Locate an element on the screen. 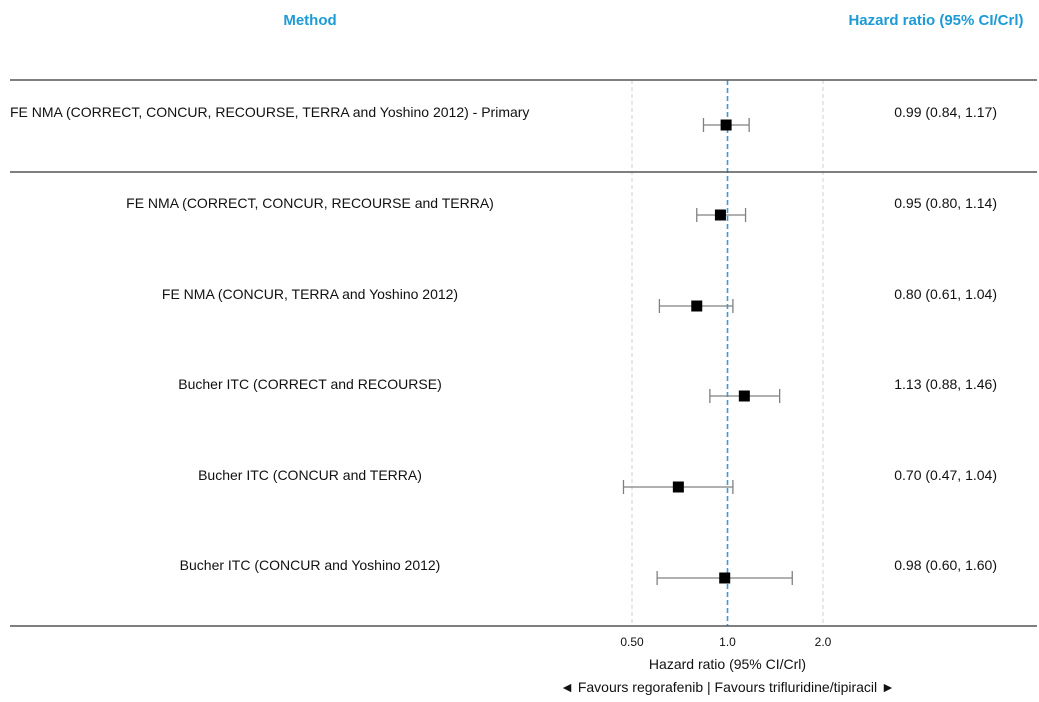 This screenshot has width=1039, height=702. x-axis-label: Hazard ratio (95% CI/Crl) is located at coordinates (727, 664).